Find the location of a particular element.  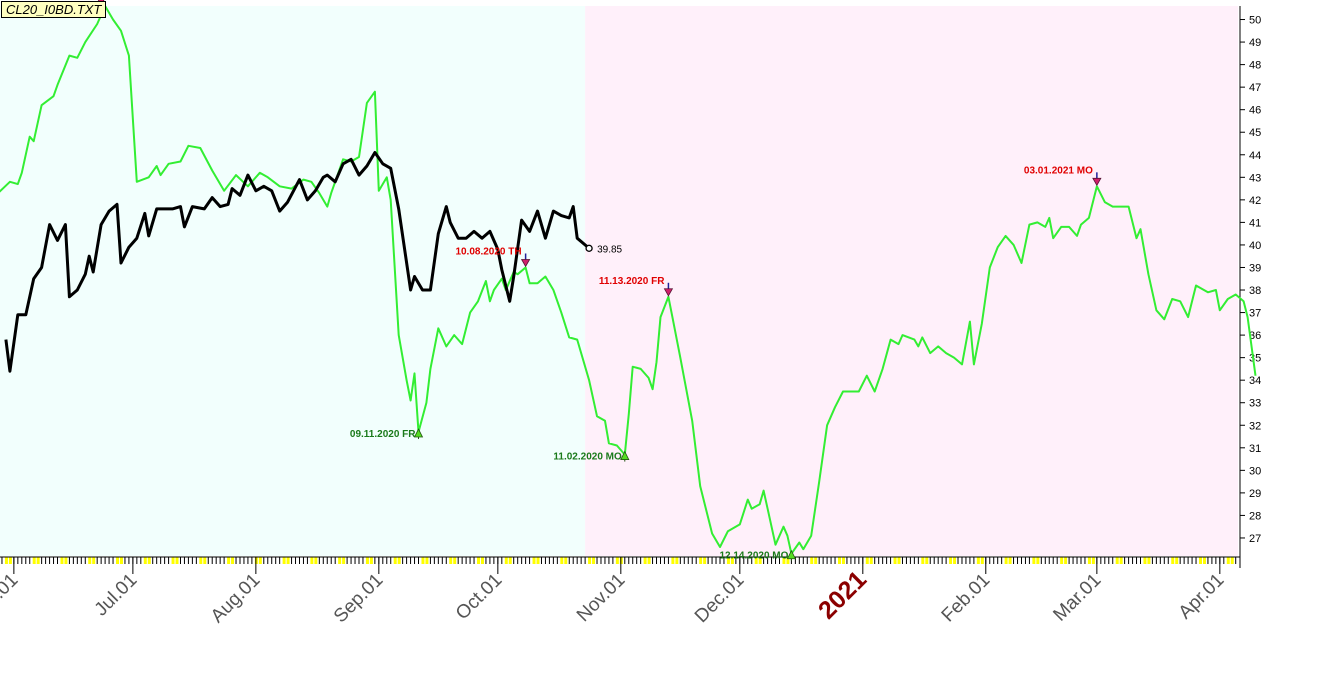

x-tick-label: Jun.01 is located at coordinates (11, 597).